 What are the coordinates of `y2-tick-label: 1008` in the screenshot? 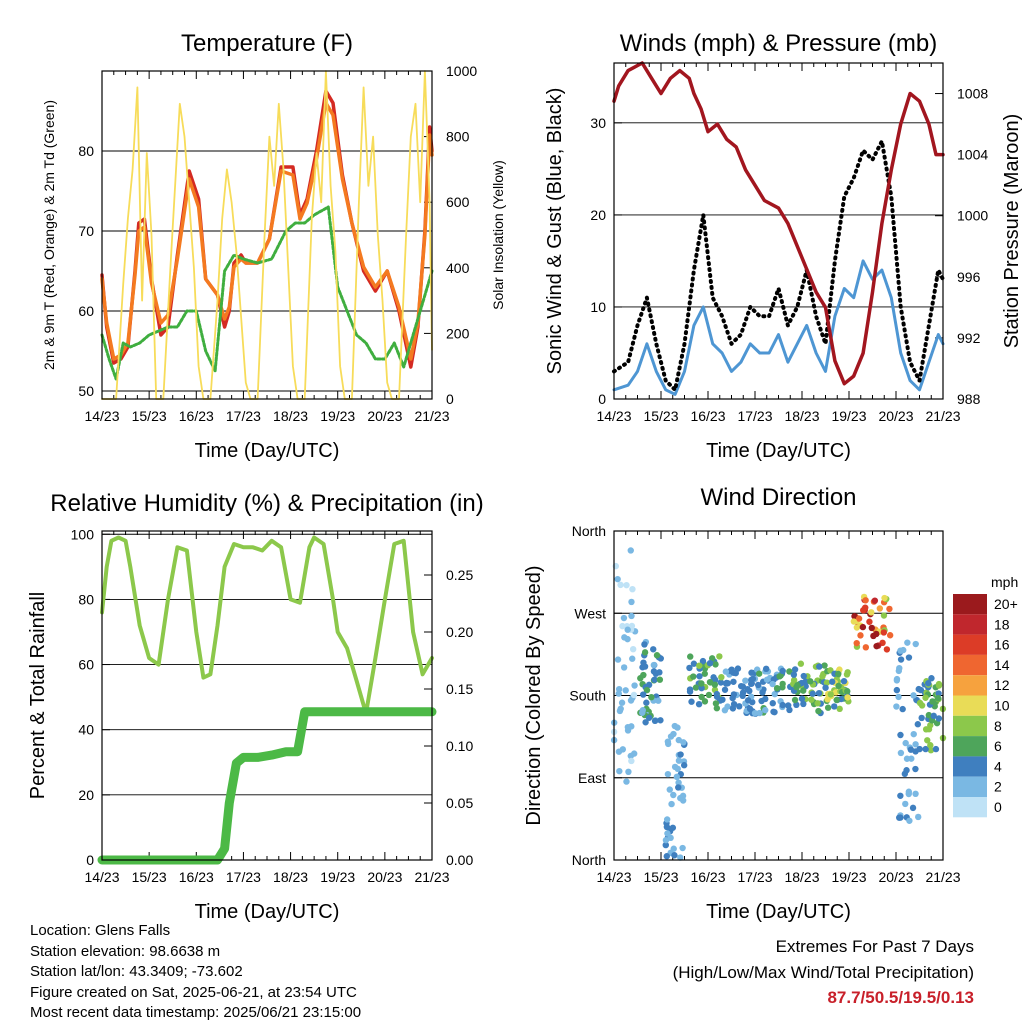 It's located at (972, 94).